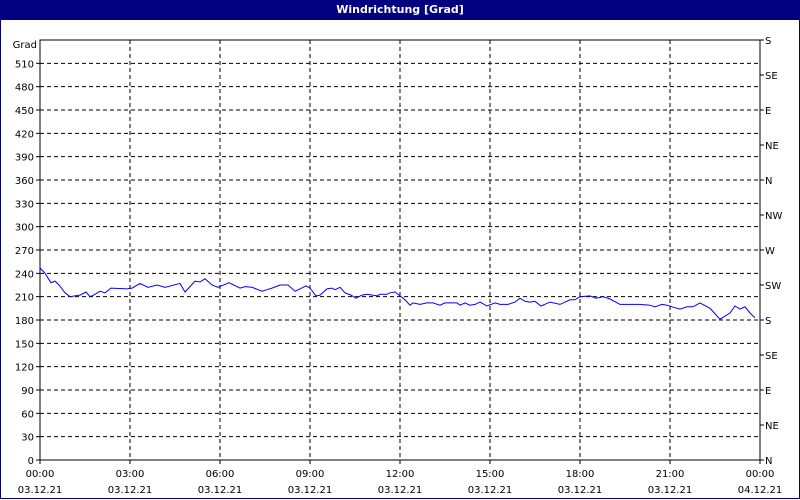 The image size is (800, 500). I want to click on y-tick-label: 90, so click(27, 391).